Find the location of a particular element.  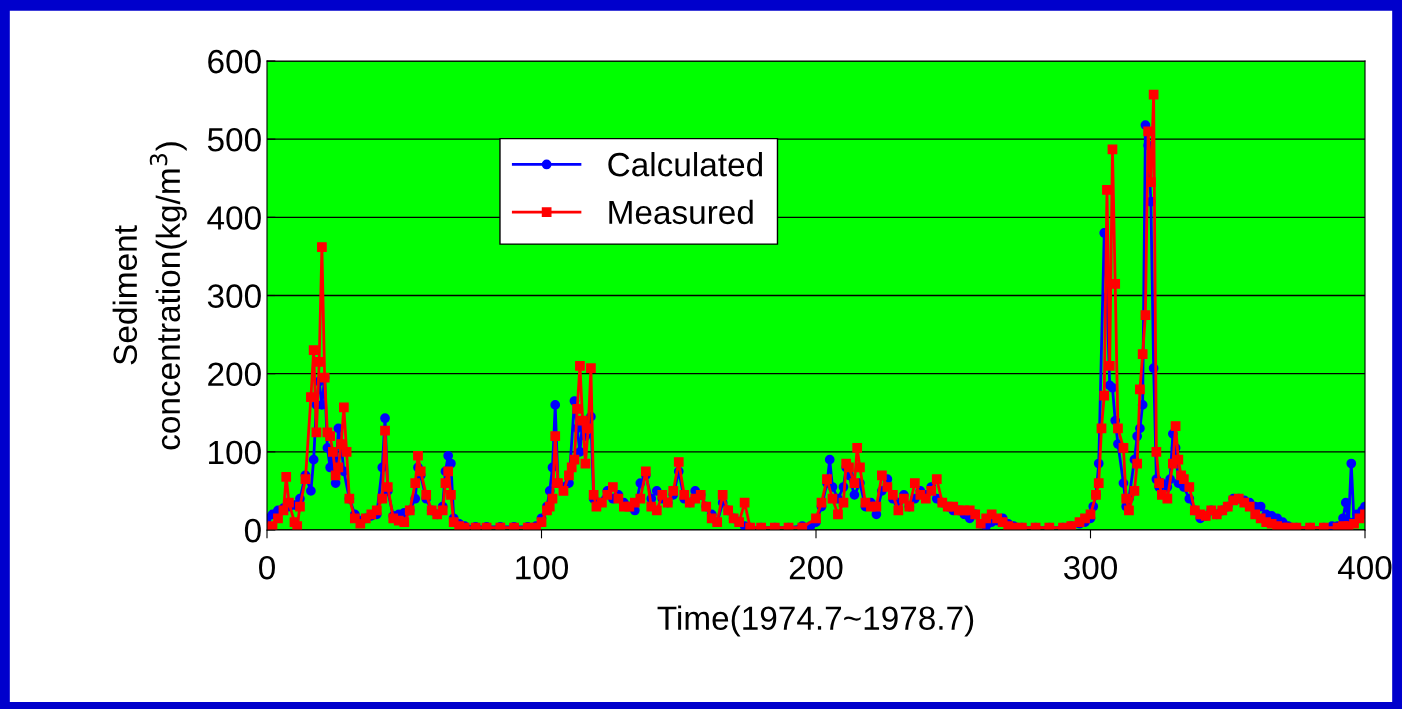

legend-label: Calculated is located at coordinates (685, 164).